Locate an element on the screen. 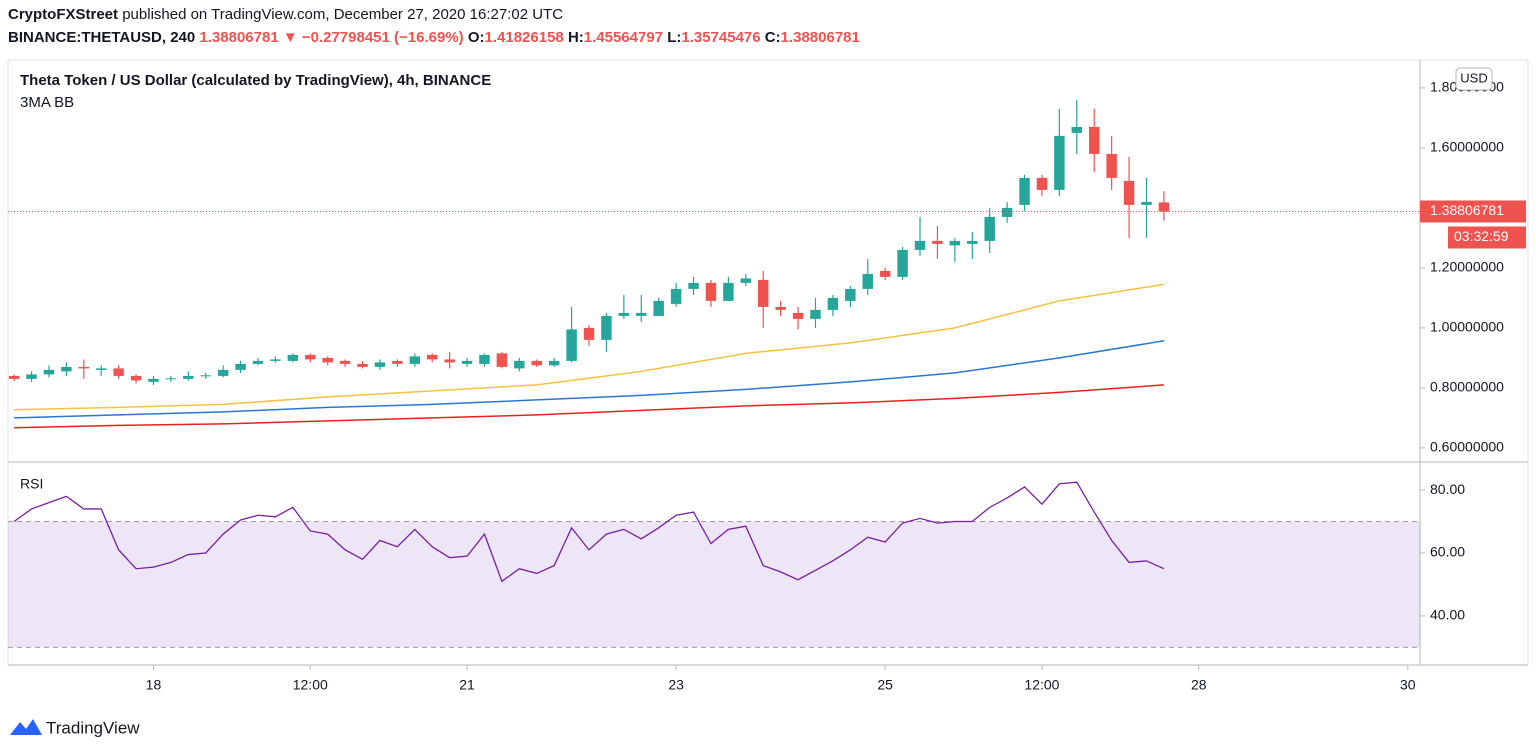 This screenshot has height=753, width=1536. y-tick-label: 1.20000000 is located at coordinates (1467, 267).